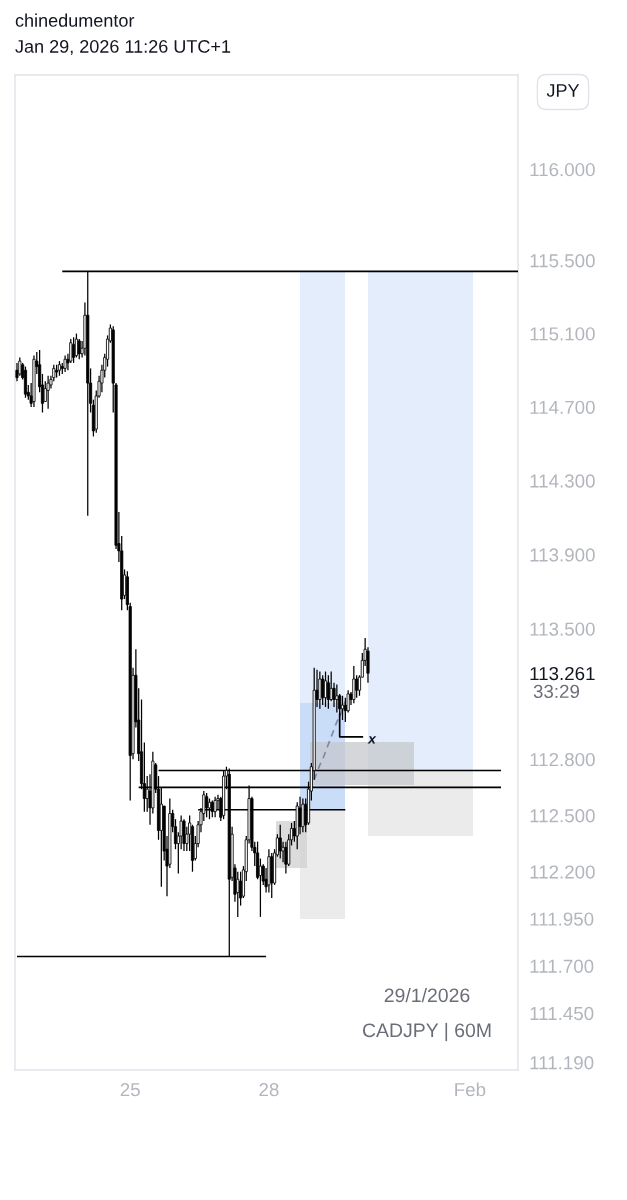 Image resolution: width=627 pixels, height=1200 pixels. What do you see at coordinates (123, 47) in the screenshot?
I see `chart-subtitle: Jan 29, 2026 11:26 UTC+1` at bounding box center [123, 47].